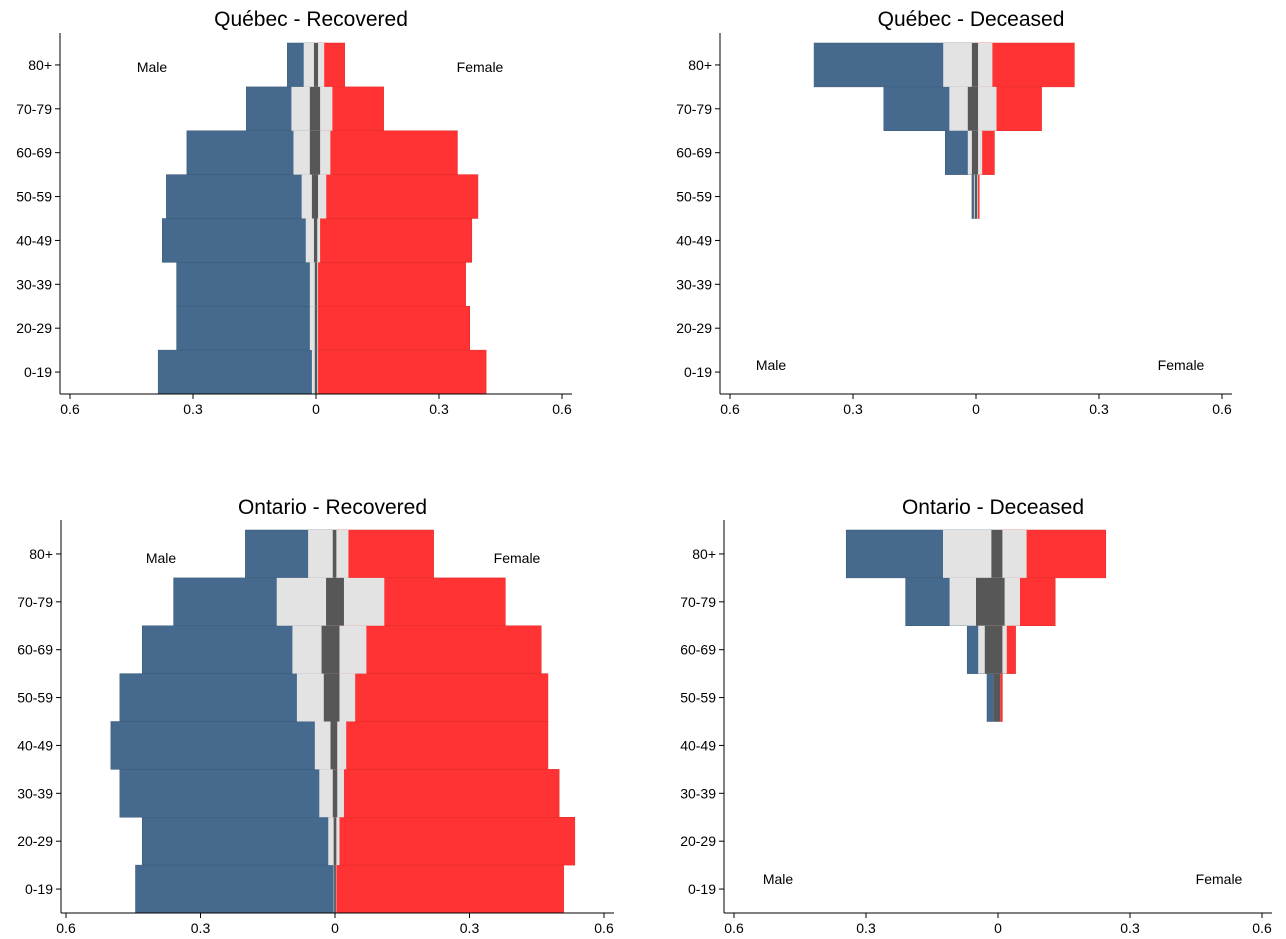 This screenshot has width=1286, height=939. Describe the element at coordinates (993, 507) in the screenshot. I see `chart-title: Ontario - Deceased` at that location.